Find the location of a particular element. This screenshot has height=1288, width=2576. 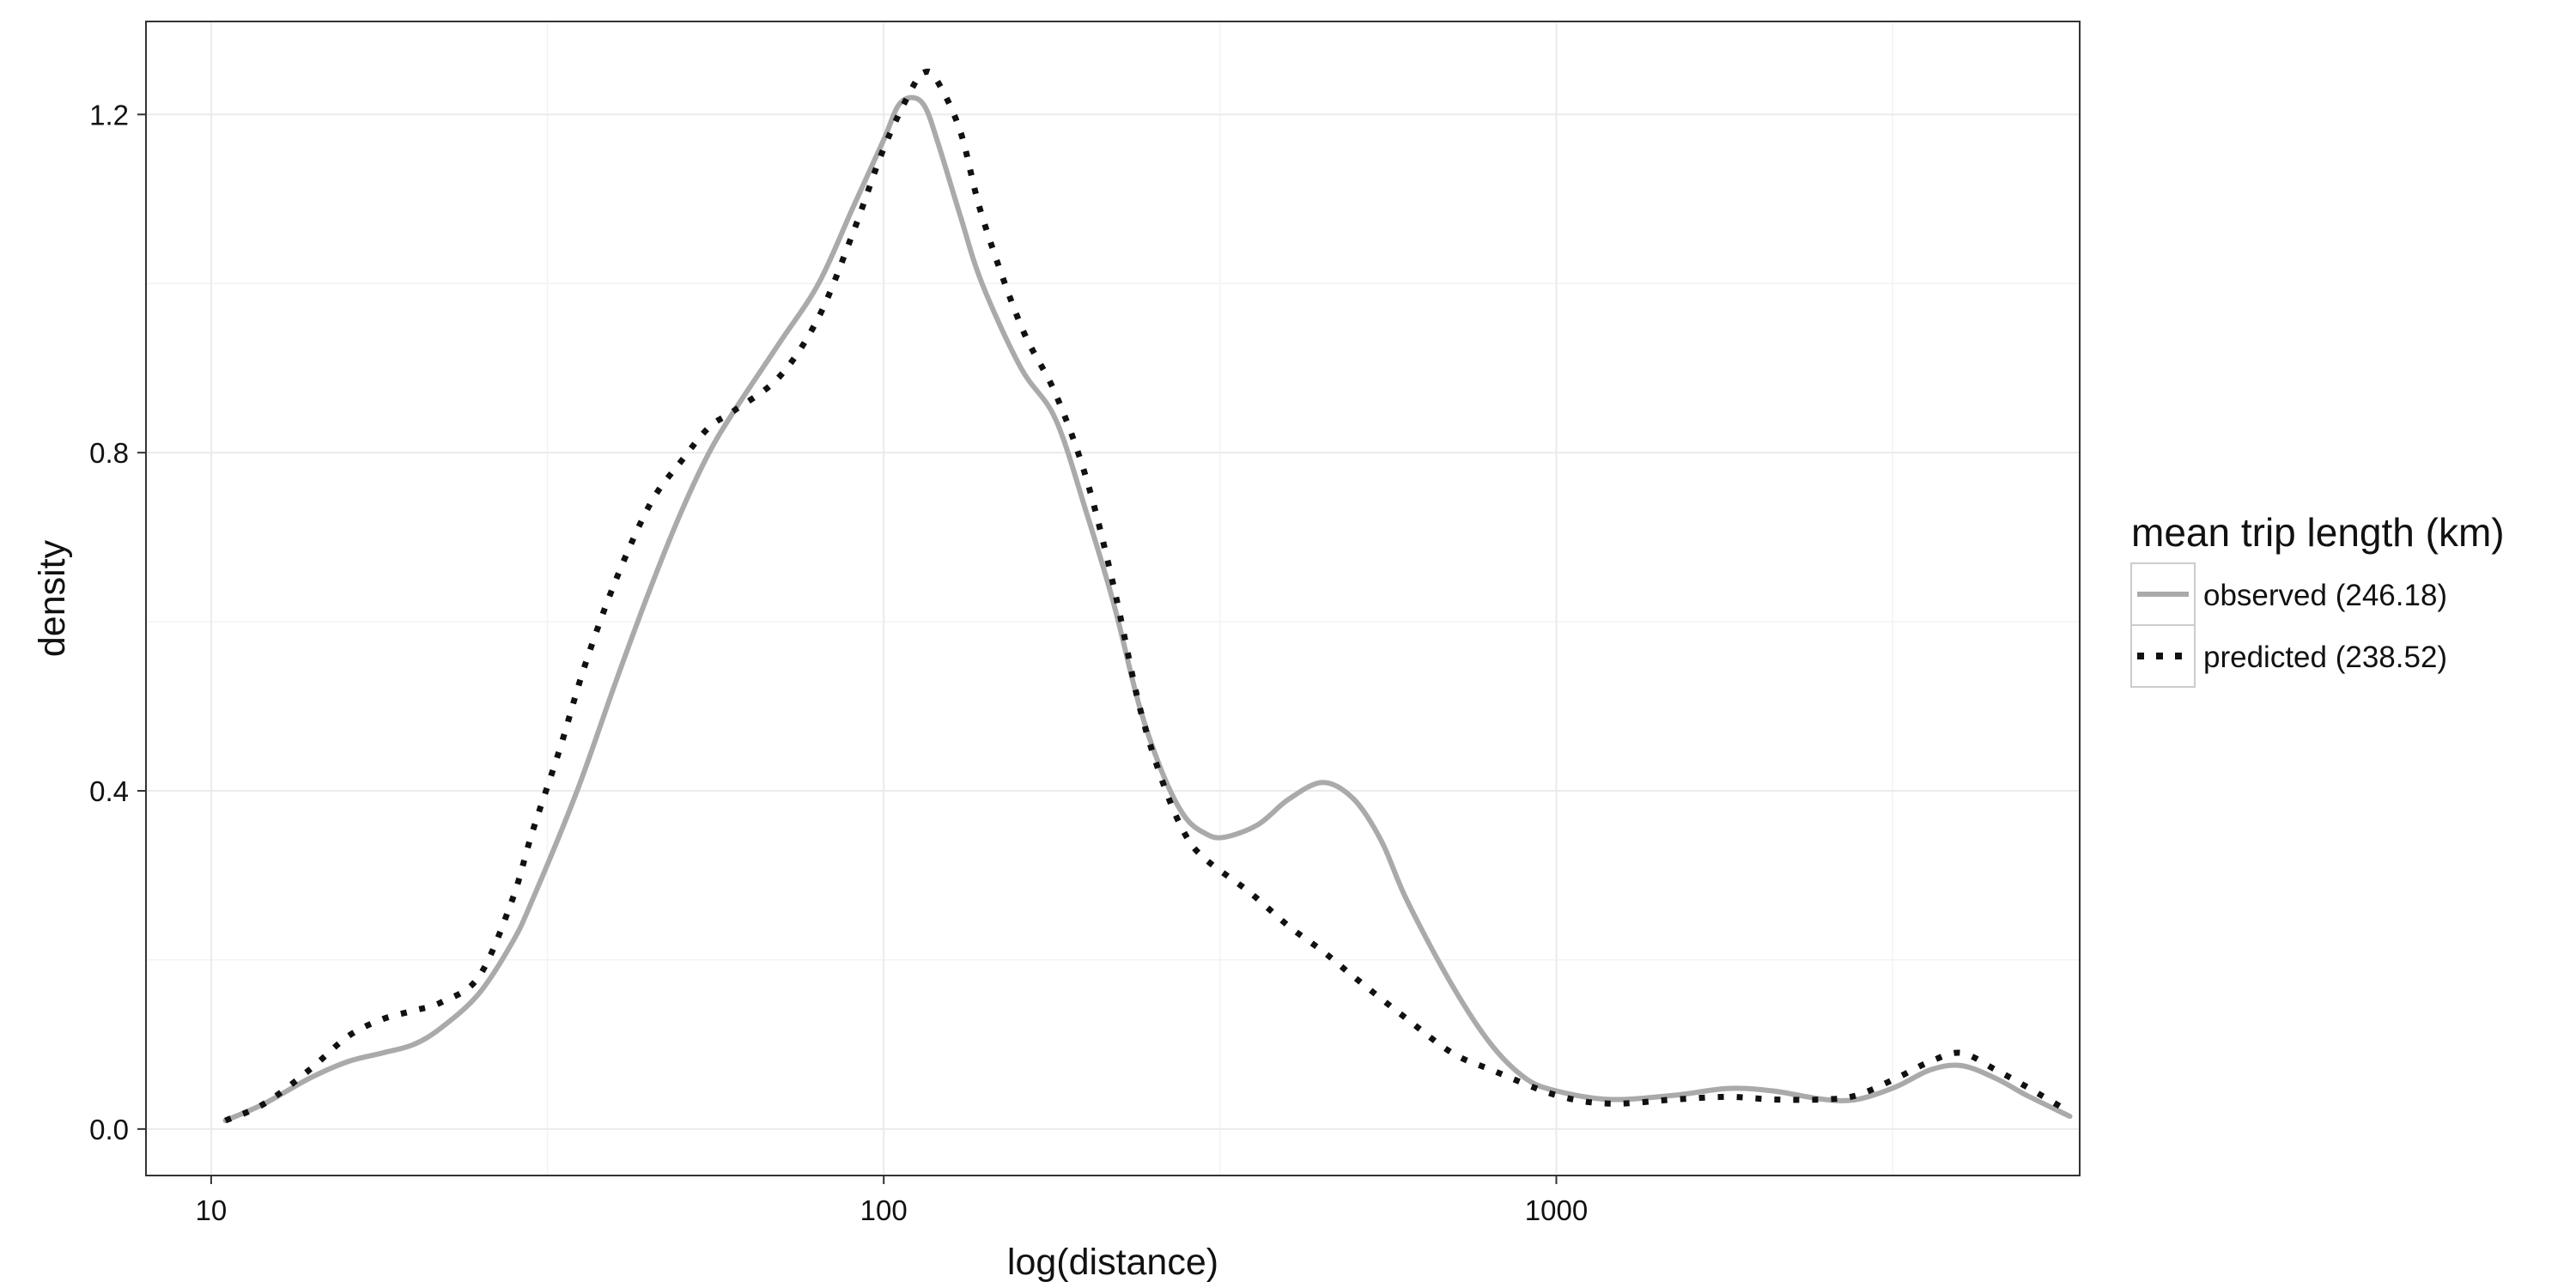

x-axis-title: log(distance) is located at coordinates (1112, 1262).